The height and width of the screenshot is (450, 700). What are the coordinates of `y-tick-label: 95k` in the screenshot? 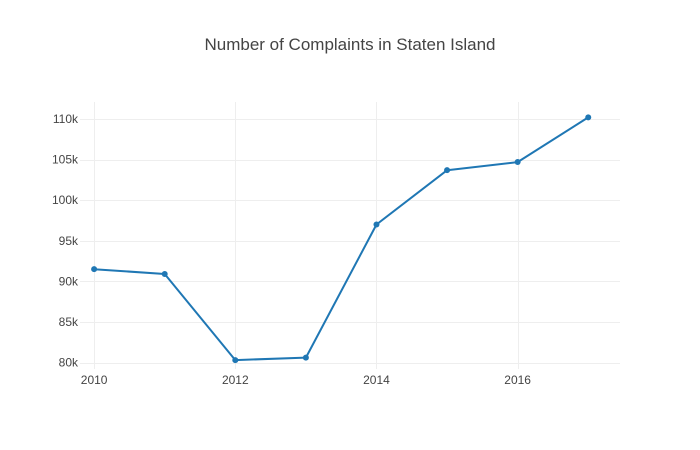 It's located at (69, 241).